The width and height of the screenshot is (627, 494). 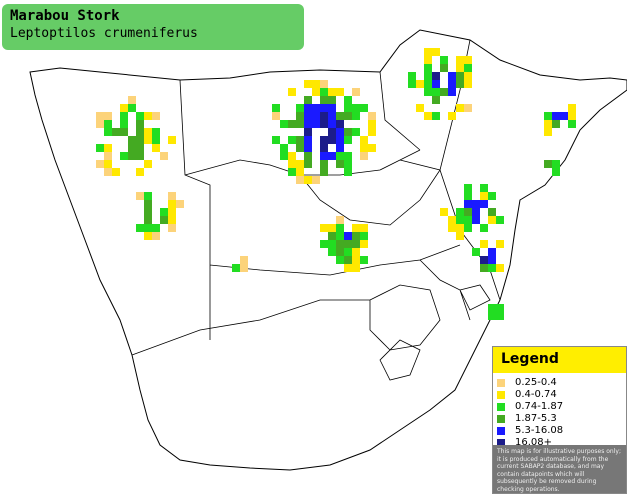 What do you see at coordinates (501, 395) in the screenshot?
I see `legend-swatch` at bounding box center [501, 395].